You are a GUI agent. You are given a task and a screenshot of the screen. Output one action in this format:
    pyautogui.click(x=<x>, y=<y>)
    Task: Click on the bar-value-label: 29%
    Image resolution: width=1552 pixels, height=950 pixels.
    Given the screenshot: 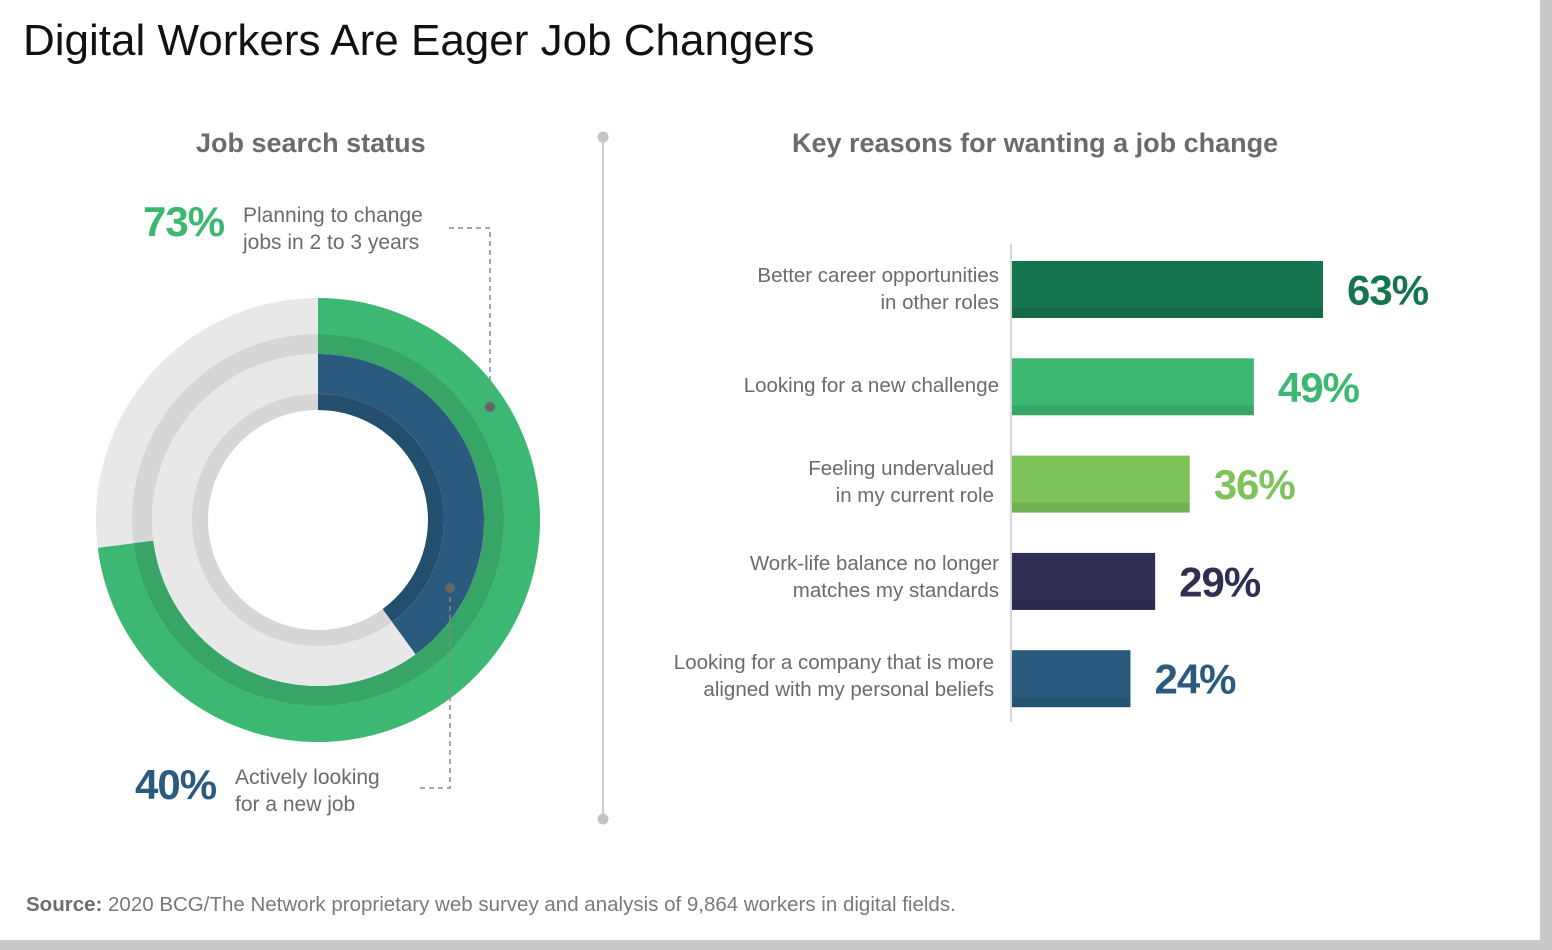 What is the action you would take?
    pyautogui.click(x=1220, y=581)
    